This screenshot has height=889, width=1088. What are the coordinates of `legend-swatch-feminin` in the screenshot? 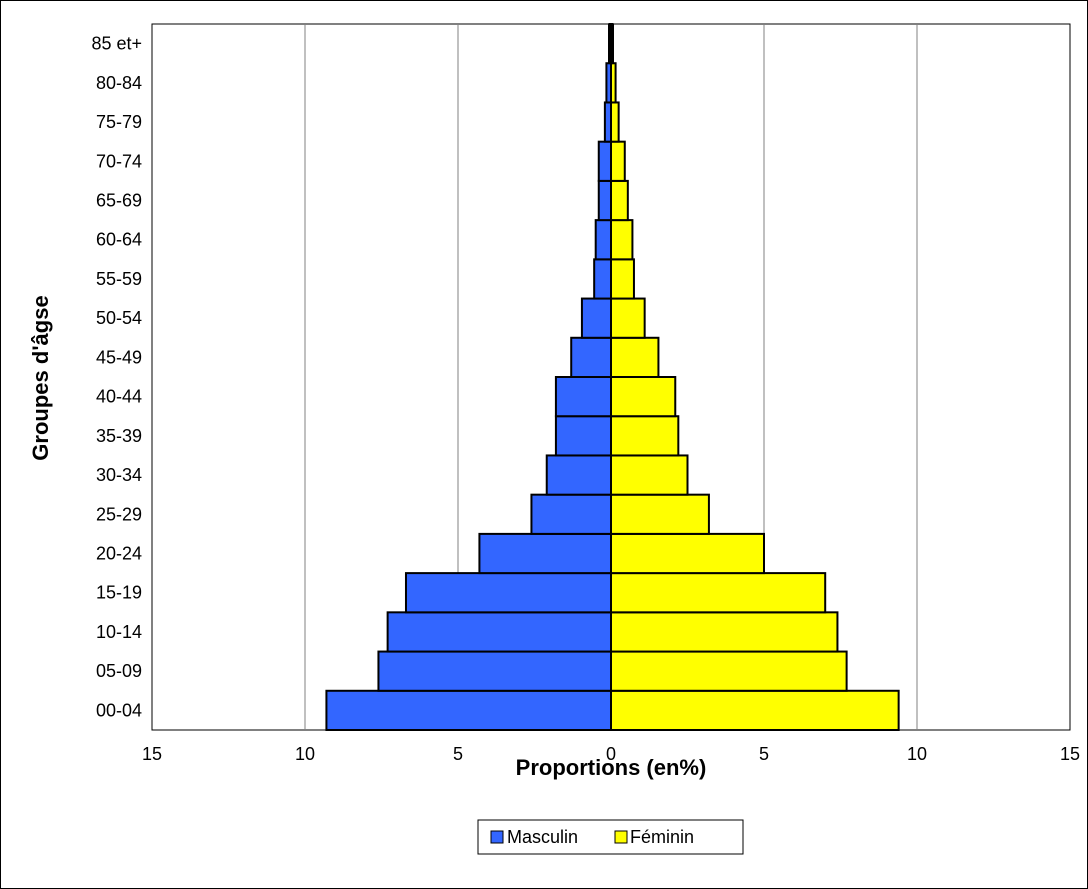 It's located at (621, 837).